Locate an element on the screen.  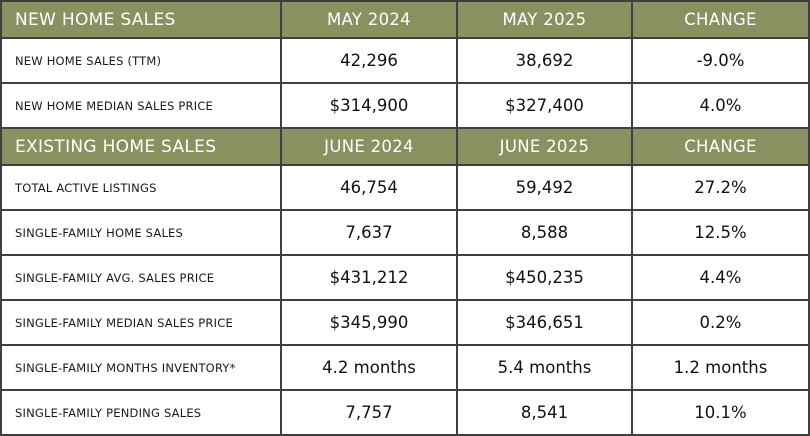
new-home-sales-section-title: NEW HOME SALES is located at coordinates (141, 19).